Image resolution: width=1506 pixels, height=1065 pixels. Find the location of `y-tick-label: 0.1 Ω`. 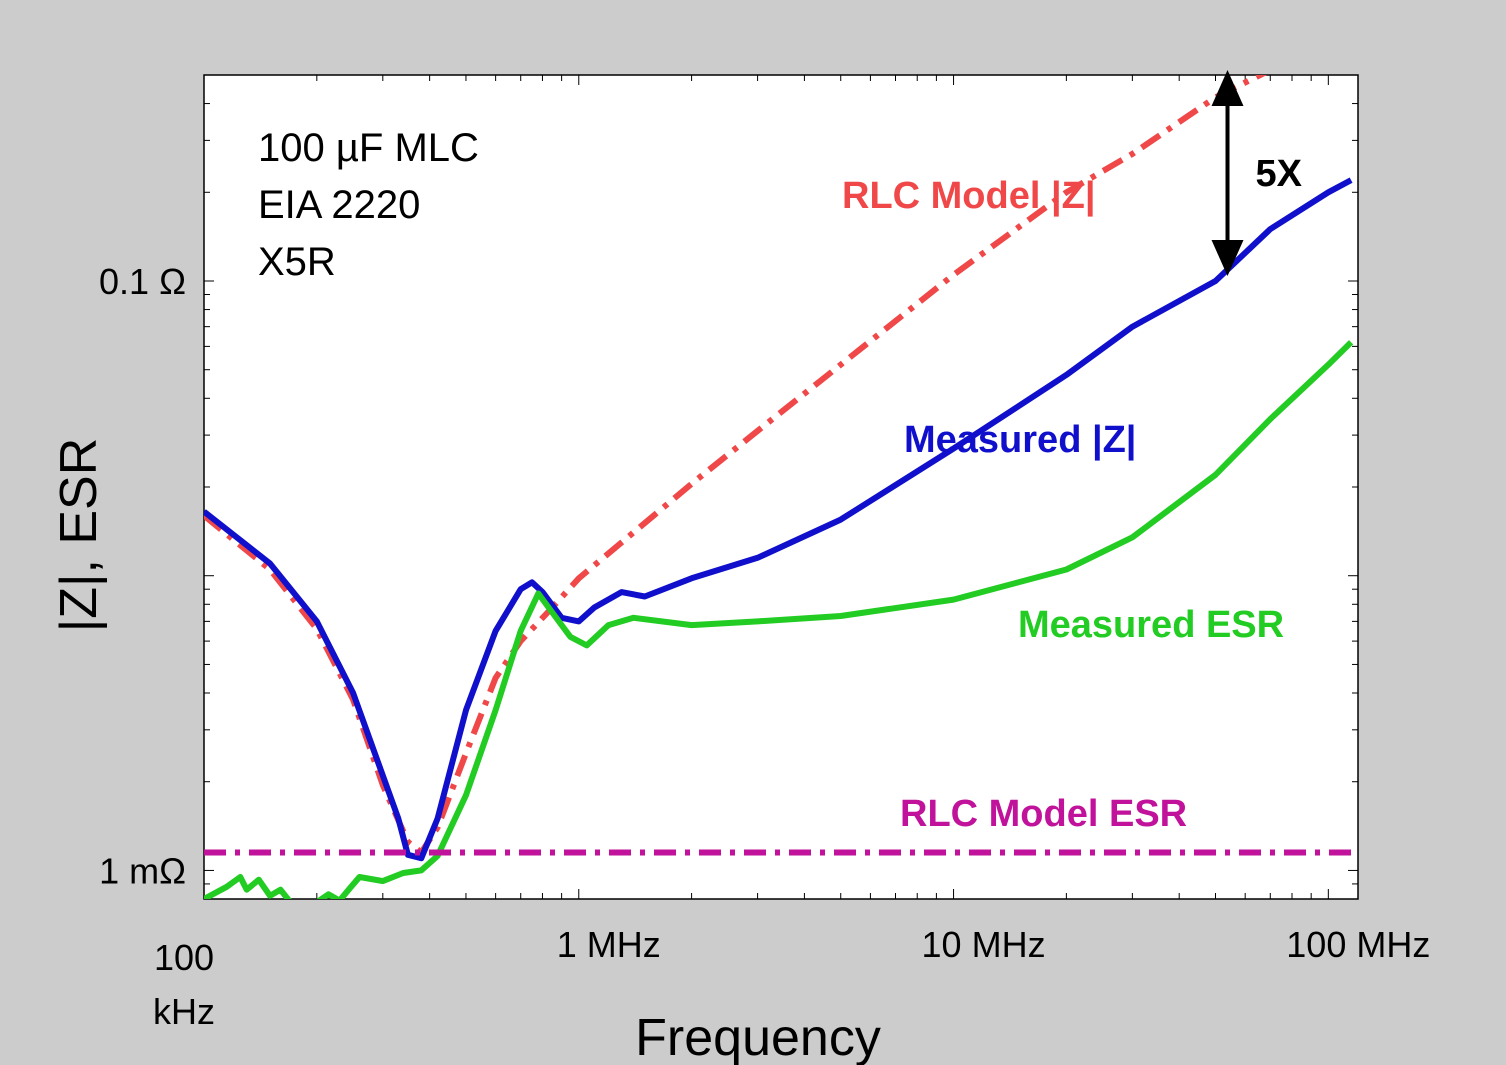

y-tick-label: 0.1 Ω is located at coordinates (142, 281).